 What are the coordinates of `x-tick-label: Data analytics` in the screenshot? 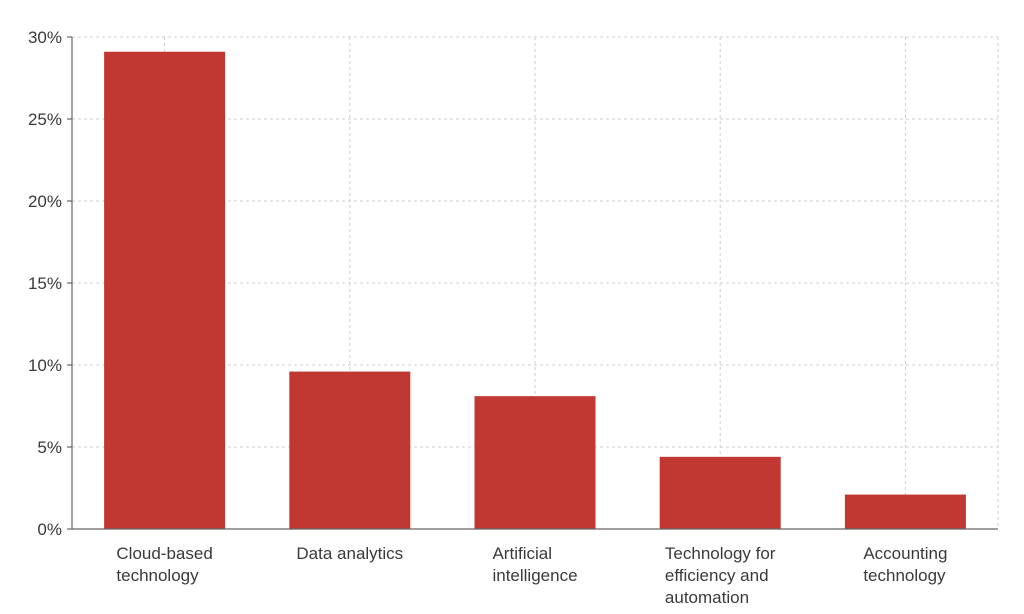 It's located at (349, 553).